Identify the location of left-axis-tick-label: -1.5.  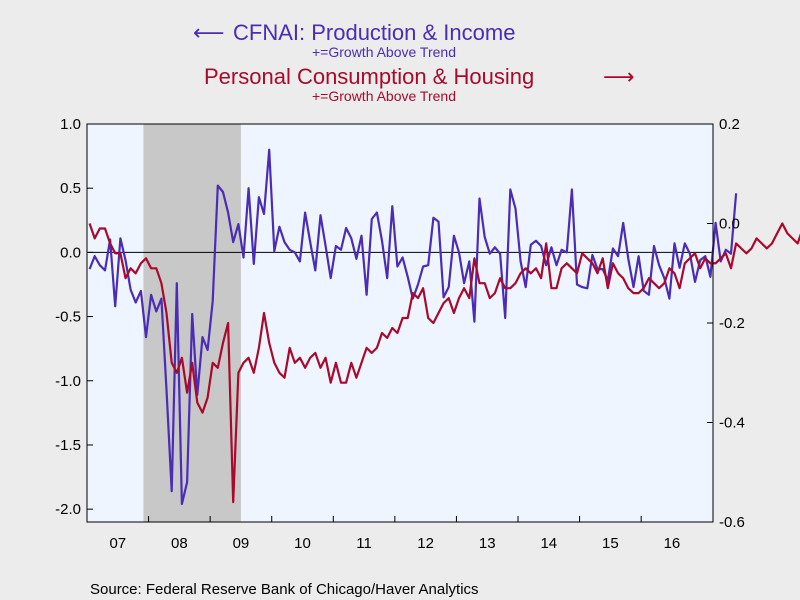
(68, 445).